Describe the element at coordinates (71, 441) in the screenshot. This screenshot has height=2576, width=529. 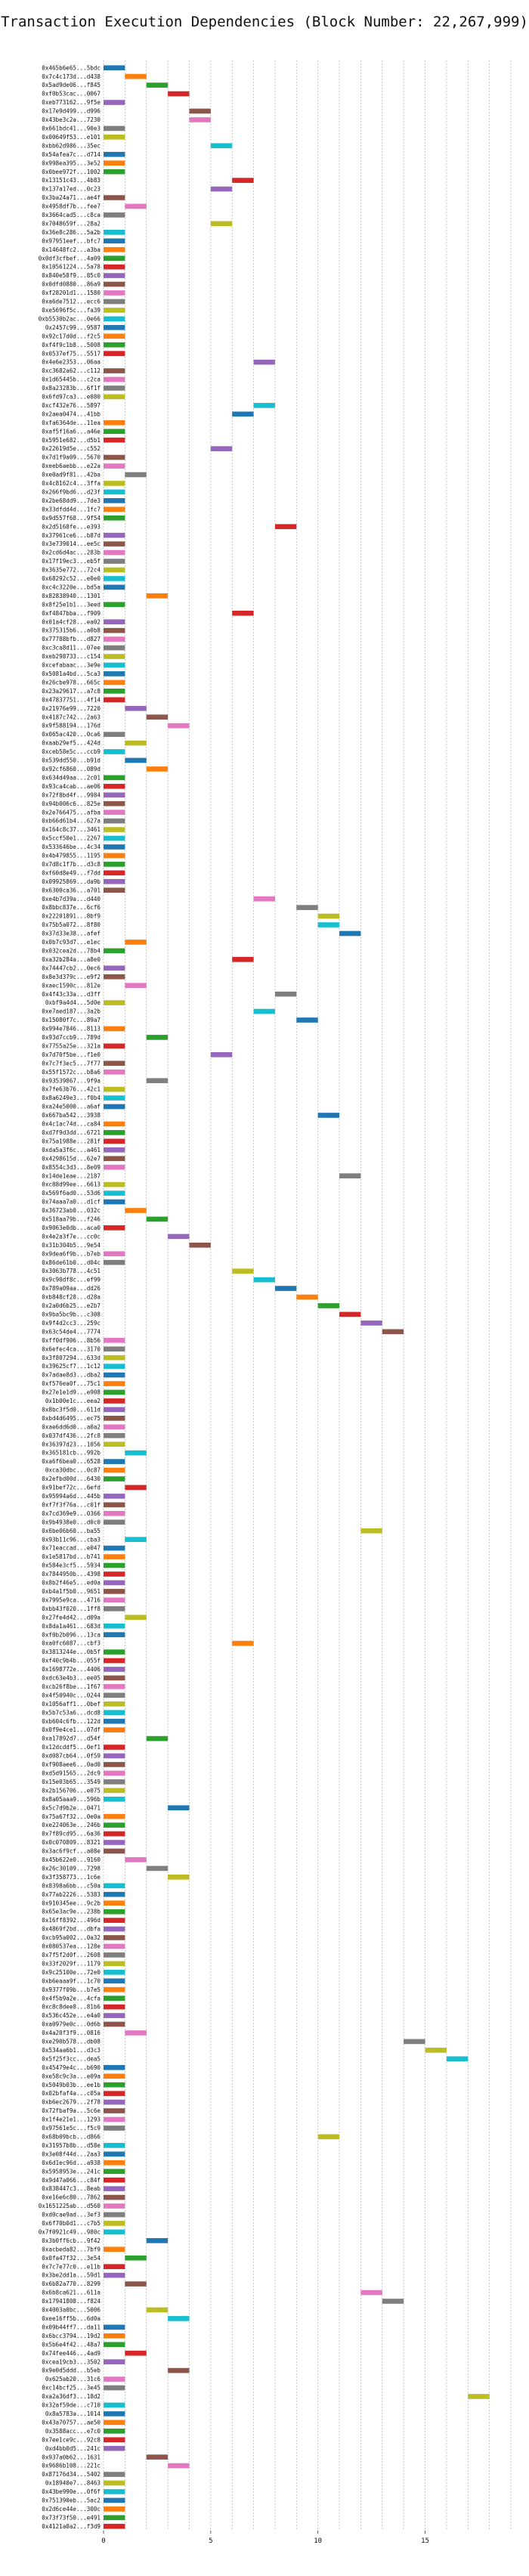
I see `transaction-label: 0x5951e682...d5b1` at that location.